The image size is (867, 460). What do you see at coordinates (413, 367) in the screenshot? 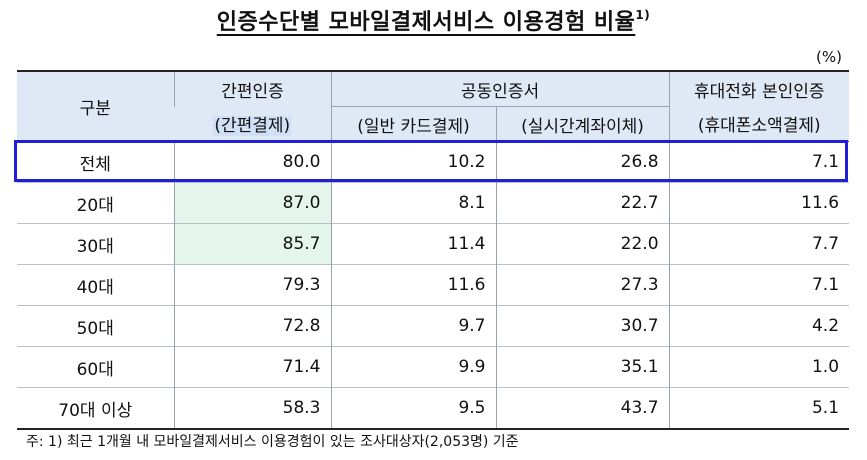
I see `cell-card: 9.9` at bounding box center [413, 367].